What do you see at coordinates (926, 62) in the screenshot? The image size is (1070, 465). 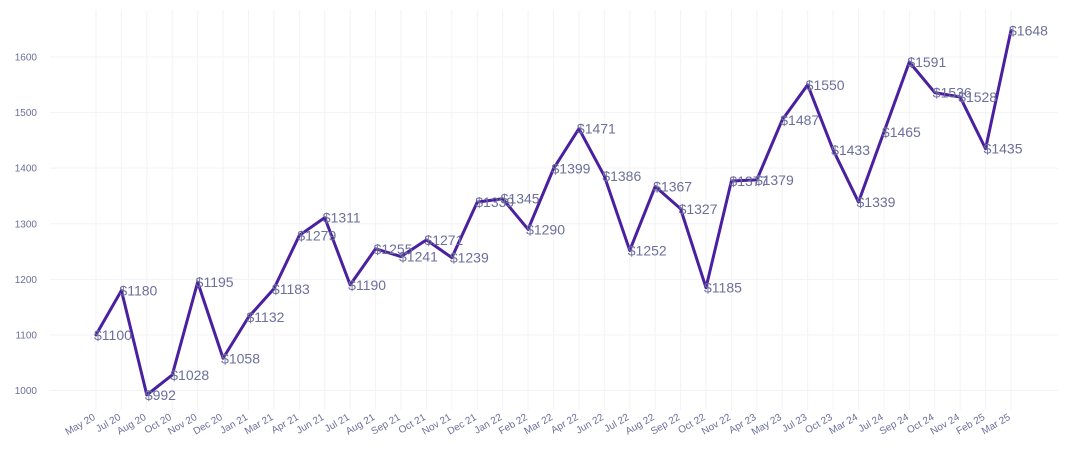 I see `data-label: $1591` at bounding box center [926, 62].